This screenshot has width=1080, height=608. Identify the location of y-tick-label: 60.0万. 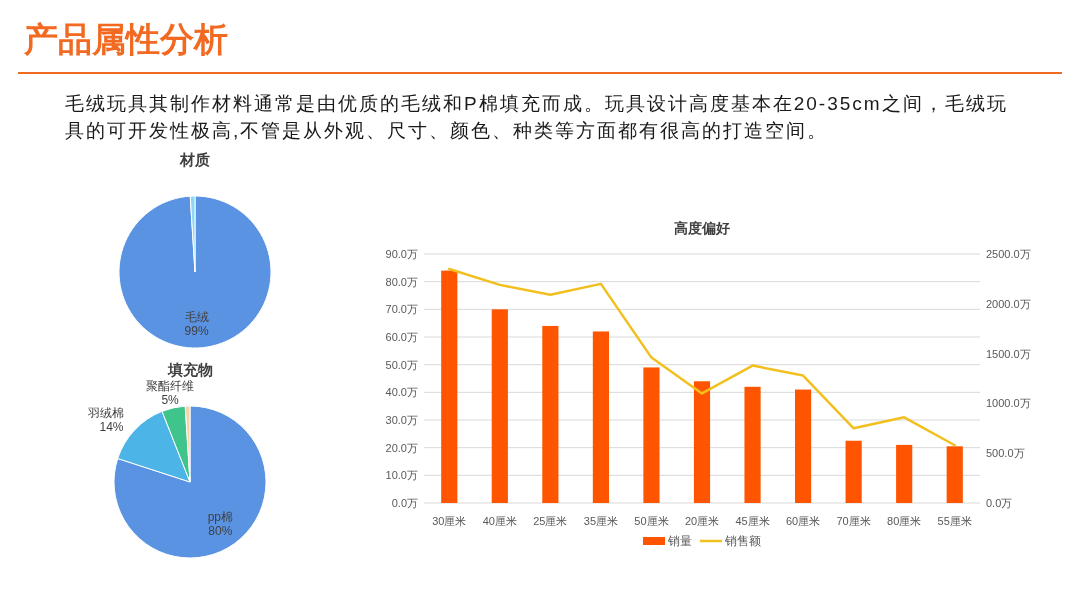
(401, 337).